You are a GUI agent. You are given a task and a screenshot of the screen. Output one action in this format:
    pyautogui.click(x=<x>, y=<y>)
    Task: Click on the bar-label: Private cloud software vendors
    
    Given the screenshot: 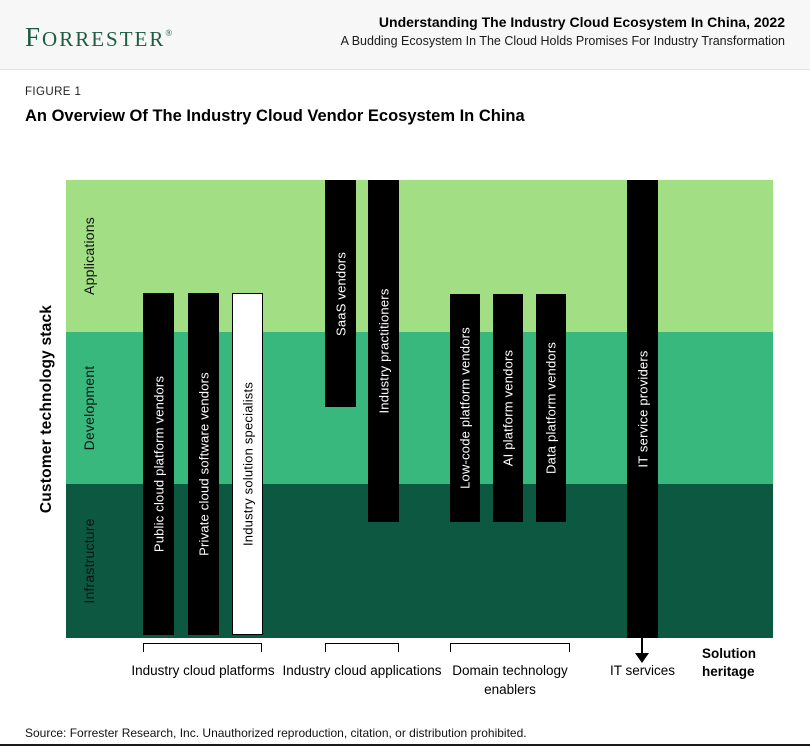 What is the action you would take?
    pyautogui.click(x=203, y=464)
    